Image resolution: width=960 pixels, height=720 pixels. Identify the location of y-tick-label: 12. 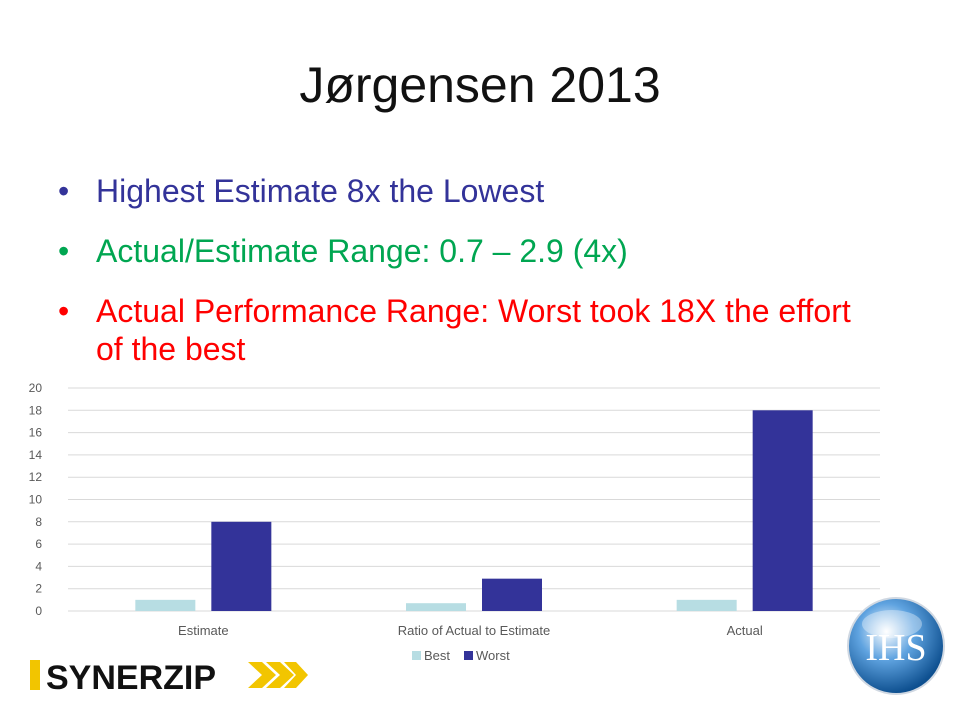
(36, 477).